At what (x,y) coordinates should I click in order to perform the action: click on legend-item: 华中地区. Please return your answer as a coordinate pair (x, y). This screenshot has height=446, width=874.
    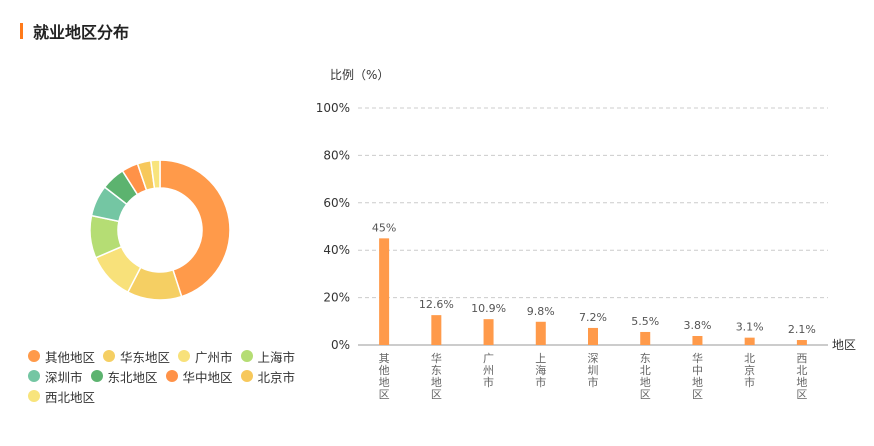
    Looking at the image, I should click on (199, 377).